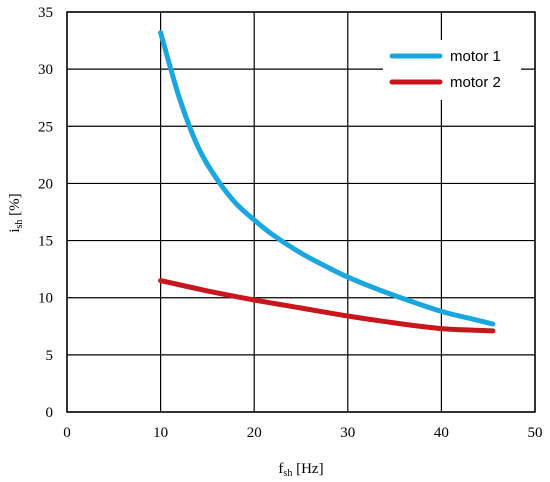  What do you see at coordinates (347, 433) in the screenshot?
I see `x-tick-label-30: 30` at bounding box center [347, 433].